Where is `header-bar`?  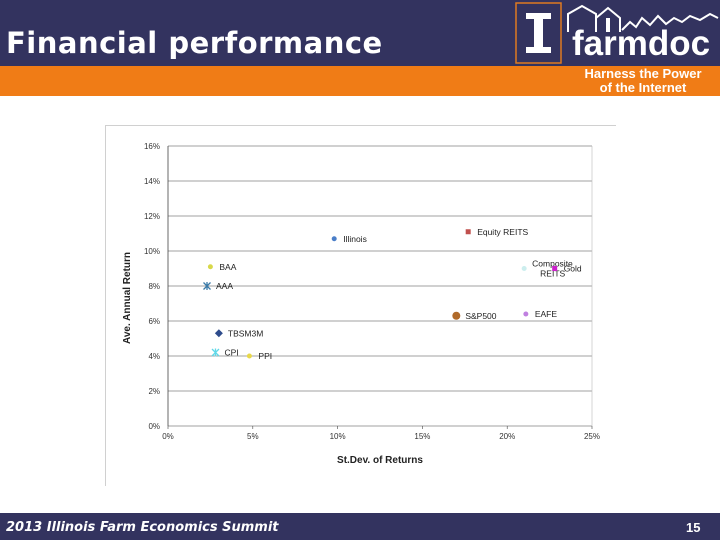
header-bar is located at coordinates (360, 33).